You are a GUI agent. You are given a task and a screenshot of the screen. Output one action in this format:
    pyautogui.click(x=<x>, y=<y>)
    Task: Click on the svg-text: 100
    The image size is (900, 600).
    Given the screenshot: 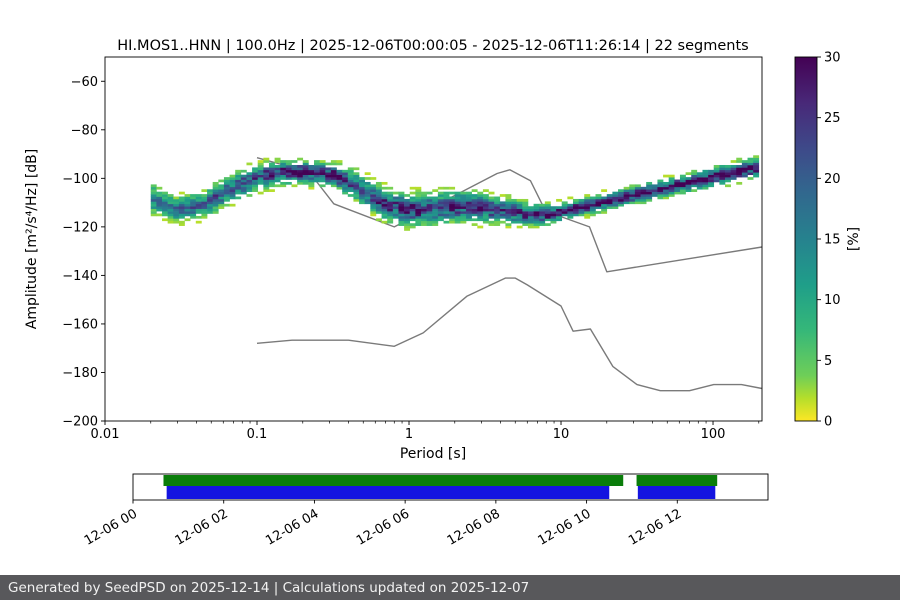 What is the action you would take?
    pyautogui.click(x=713, y=434)
    